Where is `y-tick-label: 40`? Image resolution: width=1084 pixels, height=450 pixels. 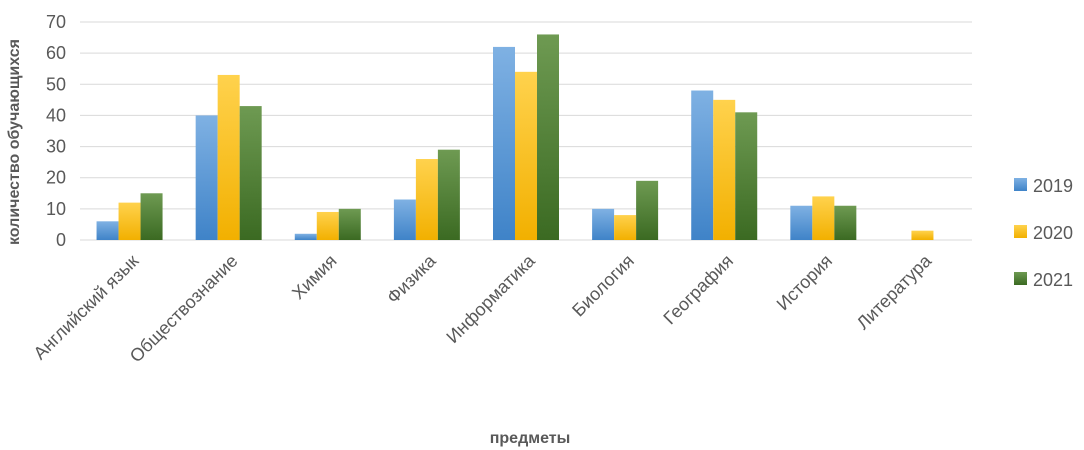
y-tick-label: 40 is located at coordinates (56, 115).